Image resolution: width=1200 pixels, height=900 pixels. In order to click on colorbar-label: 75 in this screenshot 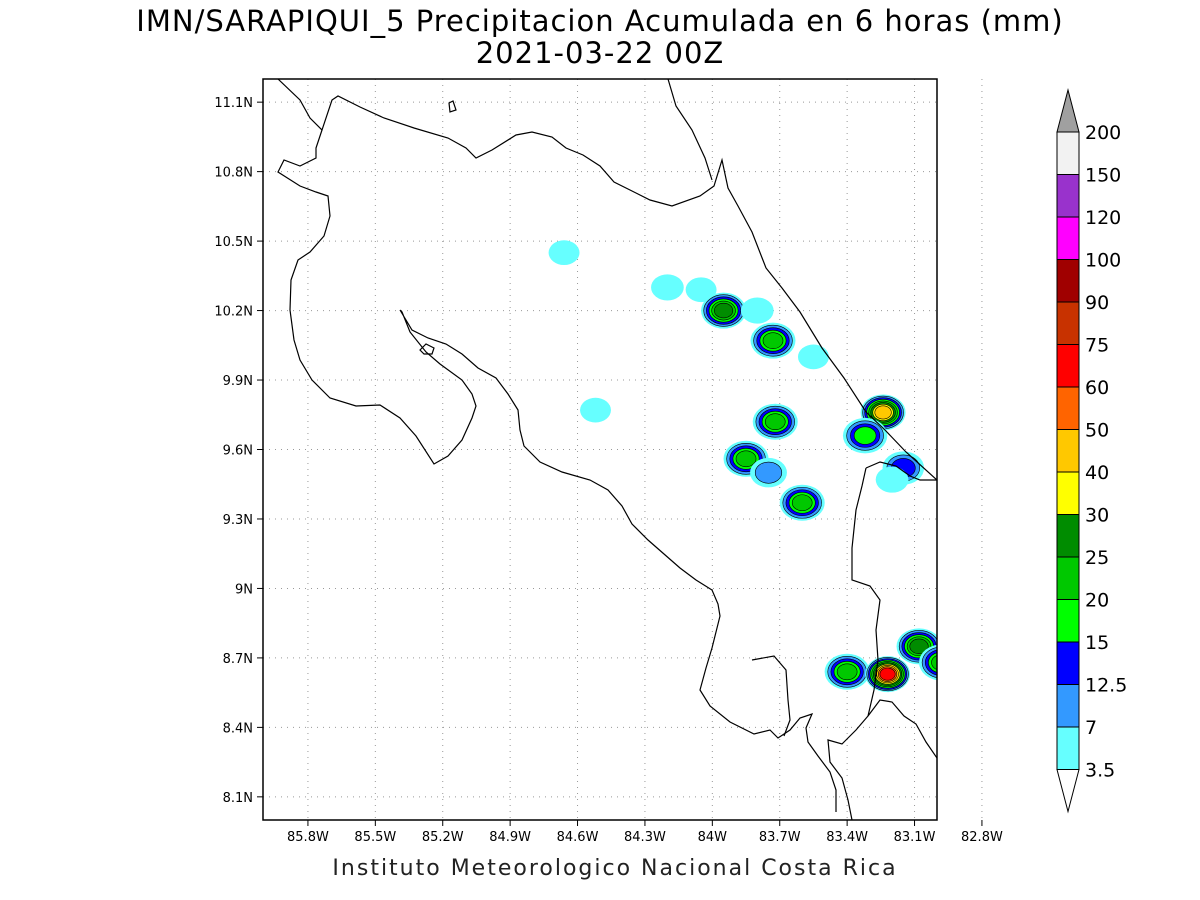, I will do `click(1097, 346)`.